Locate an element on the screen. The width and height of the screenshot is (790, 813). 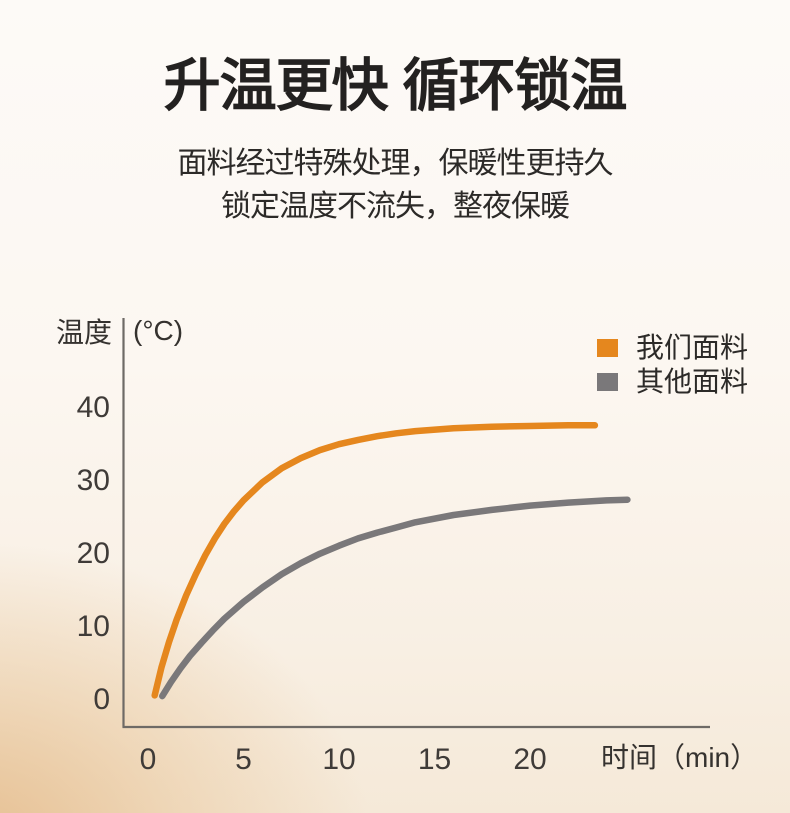
y-tick-label: 0 is located at coordinates (101, 699).